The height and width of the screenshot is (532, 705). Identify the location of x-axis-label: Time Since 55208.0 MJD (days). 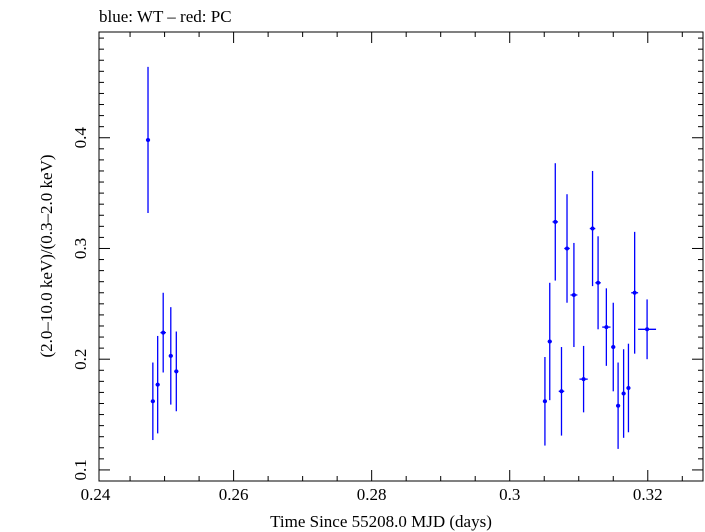
(381, 521).